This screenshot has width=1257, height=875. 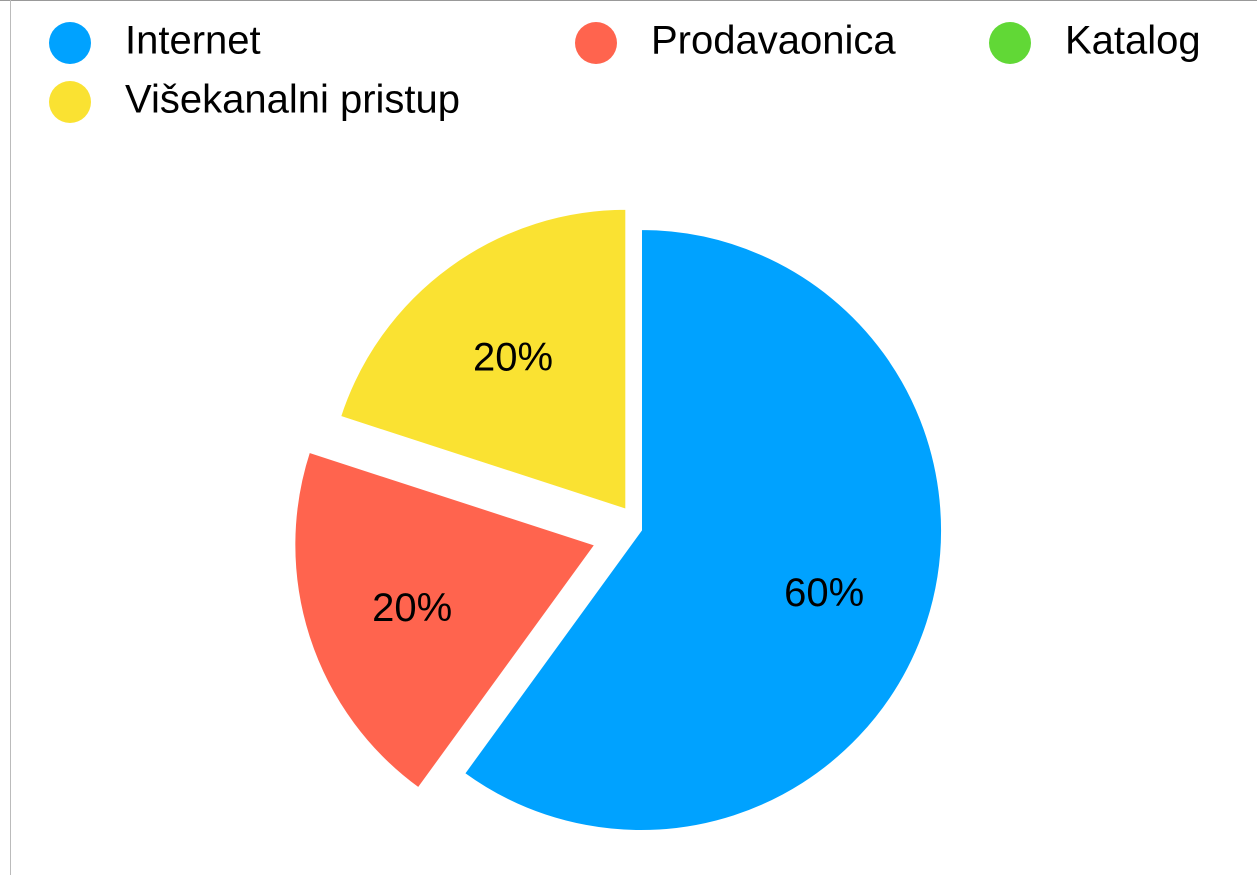 What do you see at coordinates (824, 593) in the screenshot?
I see `data-label: 60%` at bounding box center [824, 593].